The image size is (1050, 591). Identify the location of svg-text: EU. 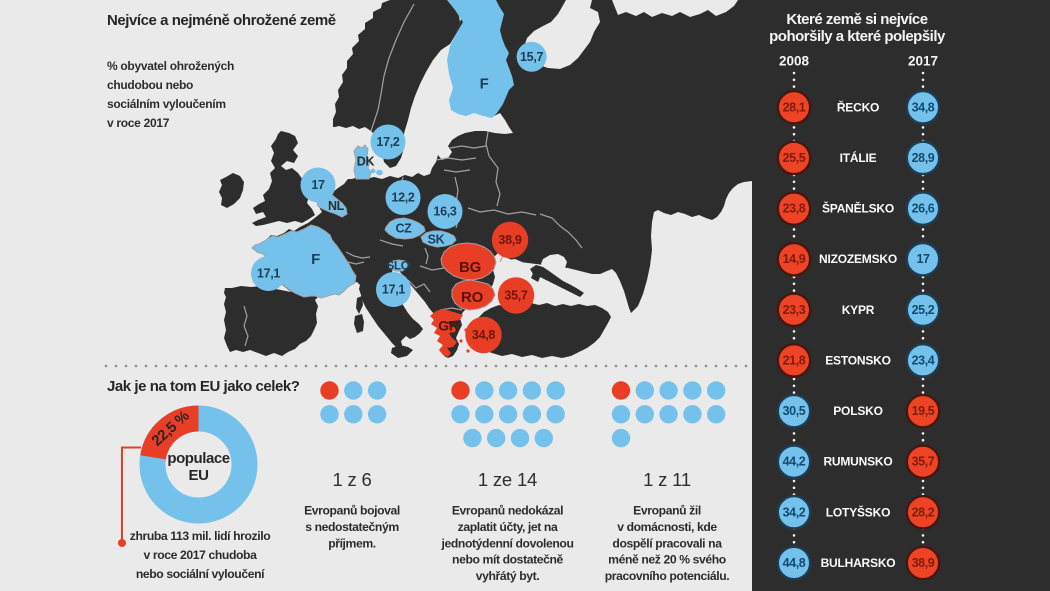
(199, 475).